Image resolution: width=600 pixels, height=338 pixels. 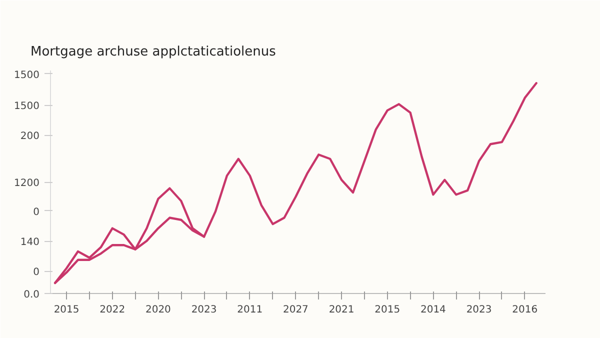 What do you see at coordinates (113, 310) in the screenshot?
I see `x-tick-label: 2022` at bounding box center [113, 310].